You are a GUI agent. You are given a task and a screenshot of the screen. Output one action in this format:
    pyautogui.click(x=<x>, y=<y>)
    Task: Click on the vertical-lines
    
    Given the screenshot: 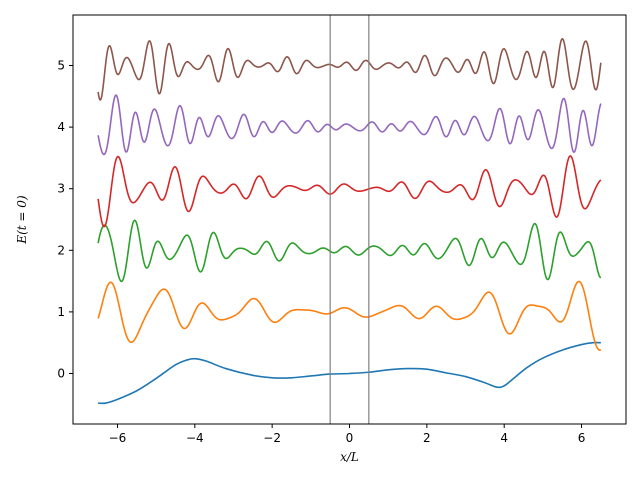 What is the action you would take?
    pyautogui.click(x=349, y=219)
    